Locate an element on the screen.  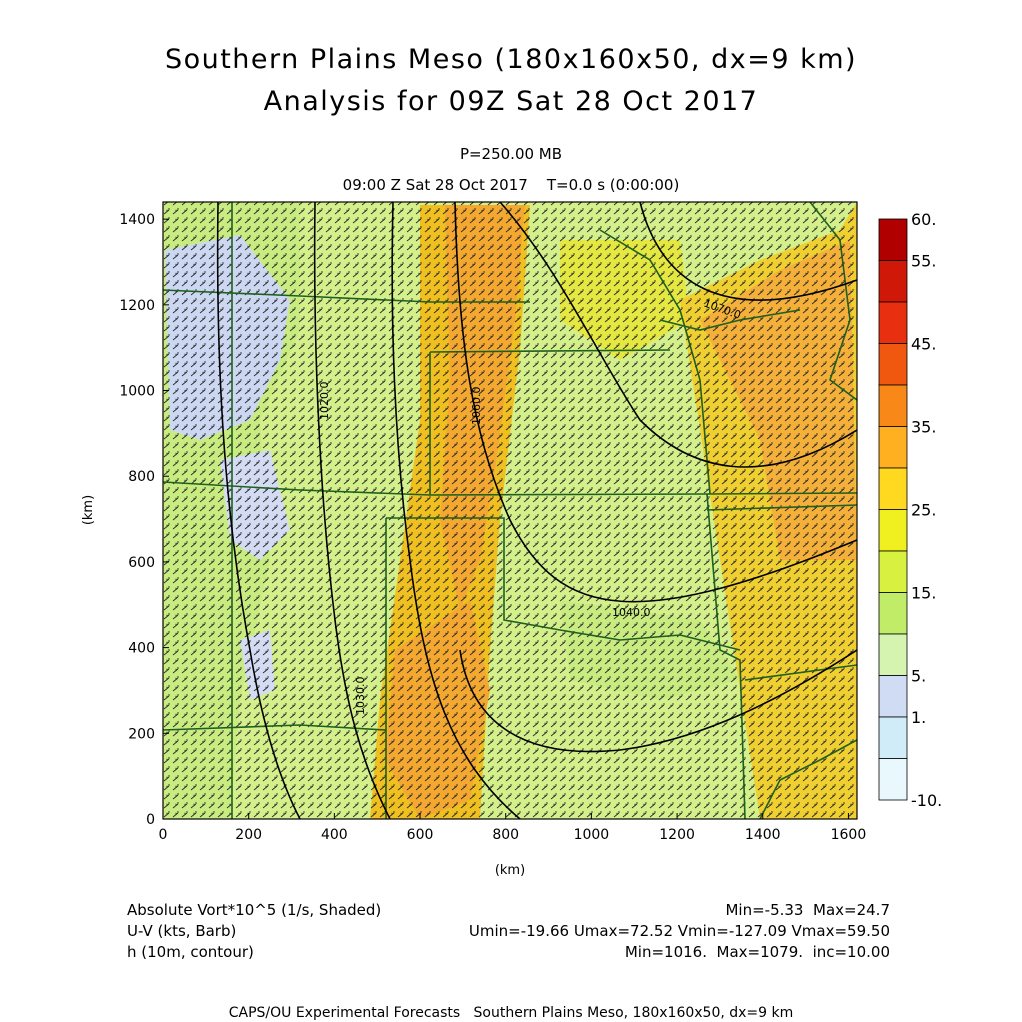
contour-label: 1040.0 is located at coordinates (631, 612).